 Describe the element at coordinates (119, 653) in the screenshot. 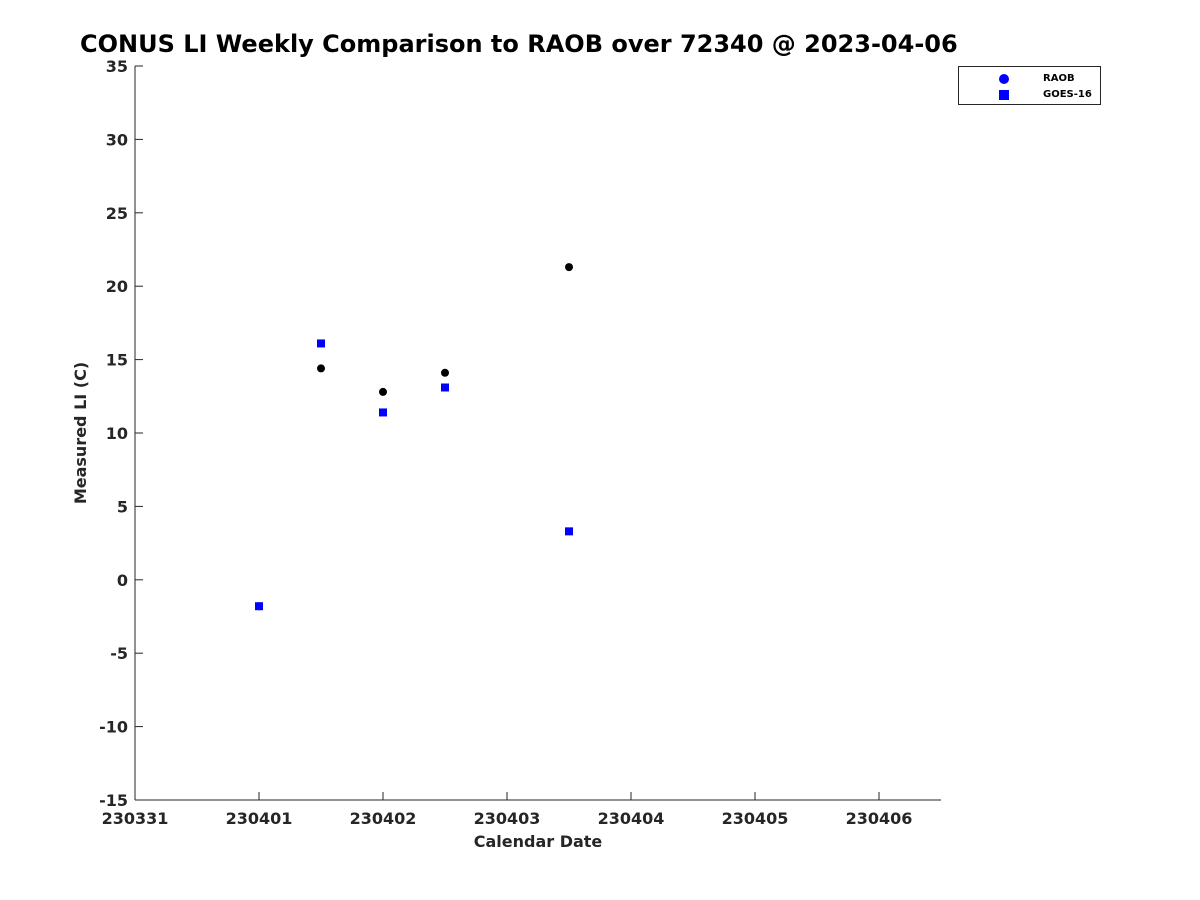

I see `y-tick-label: -5` at that location.